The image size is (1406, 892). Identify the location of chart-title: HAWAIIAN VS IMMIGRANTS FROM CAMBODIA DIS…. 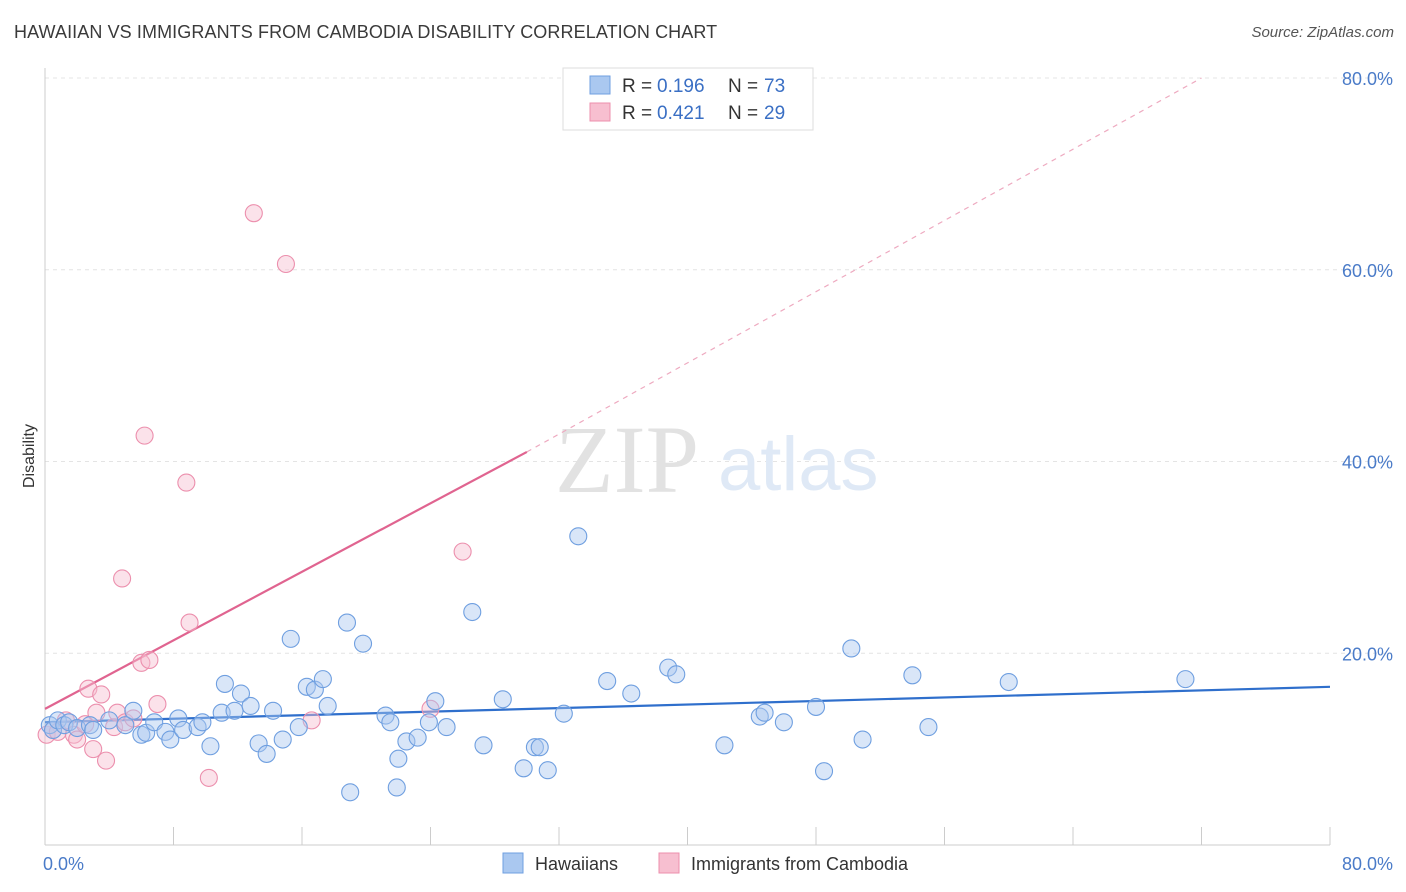
(366, 32).